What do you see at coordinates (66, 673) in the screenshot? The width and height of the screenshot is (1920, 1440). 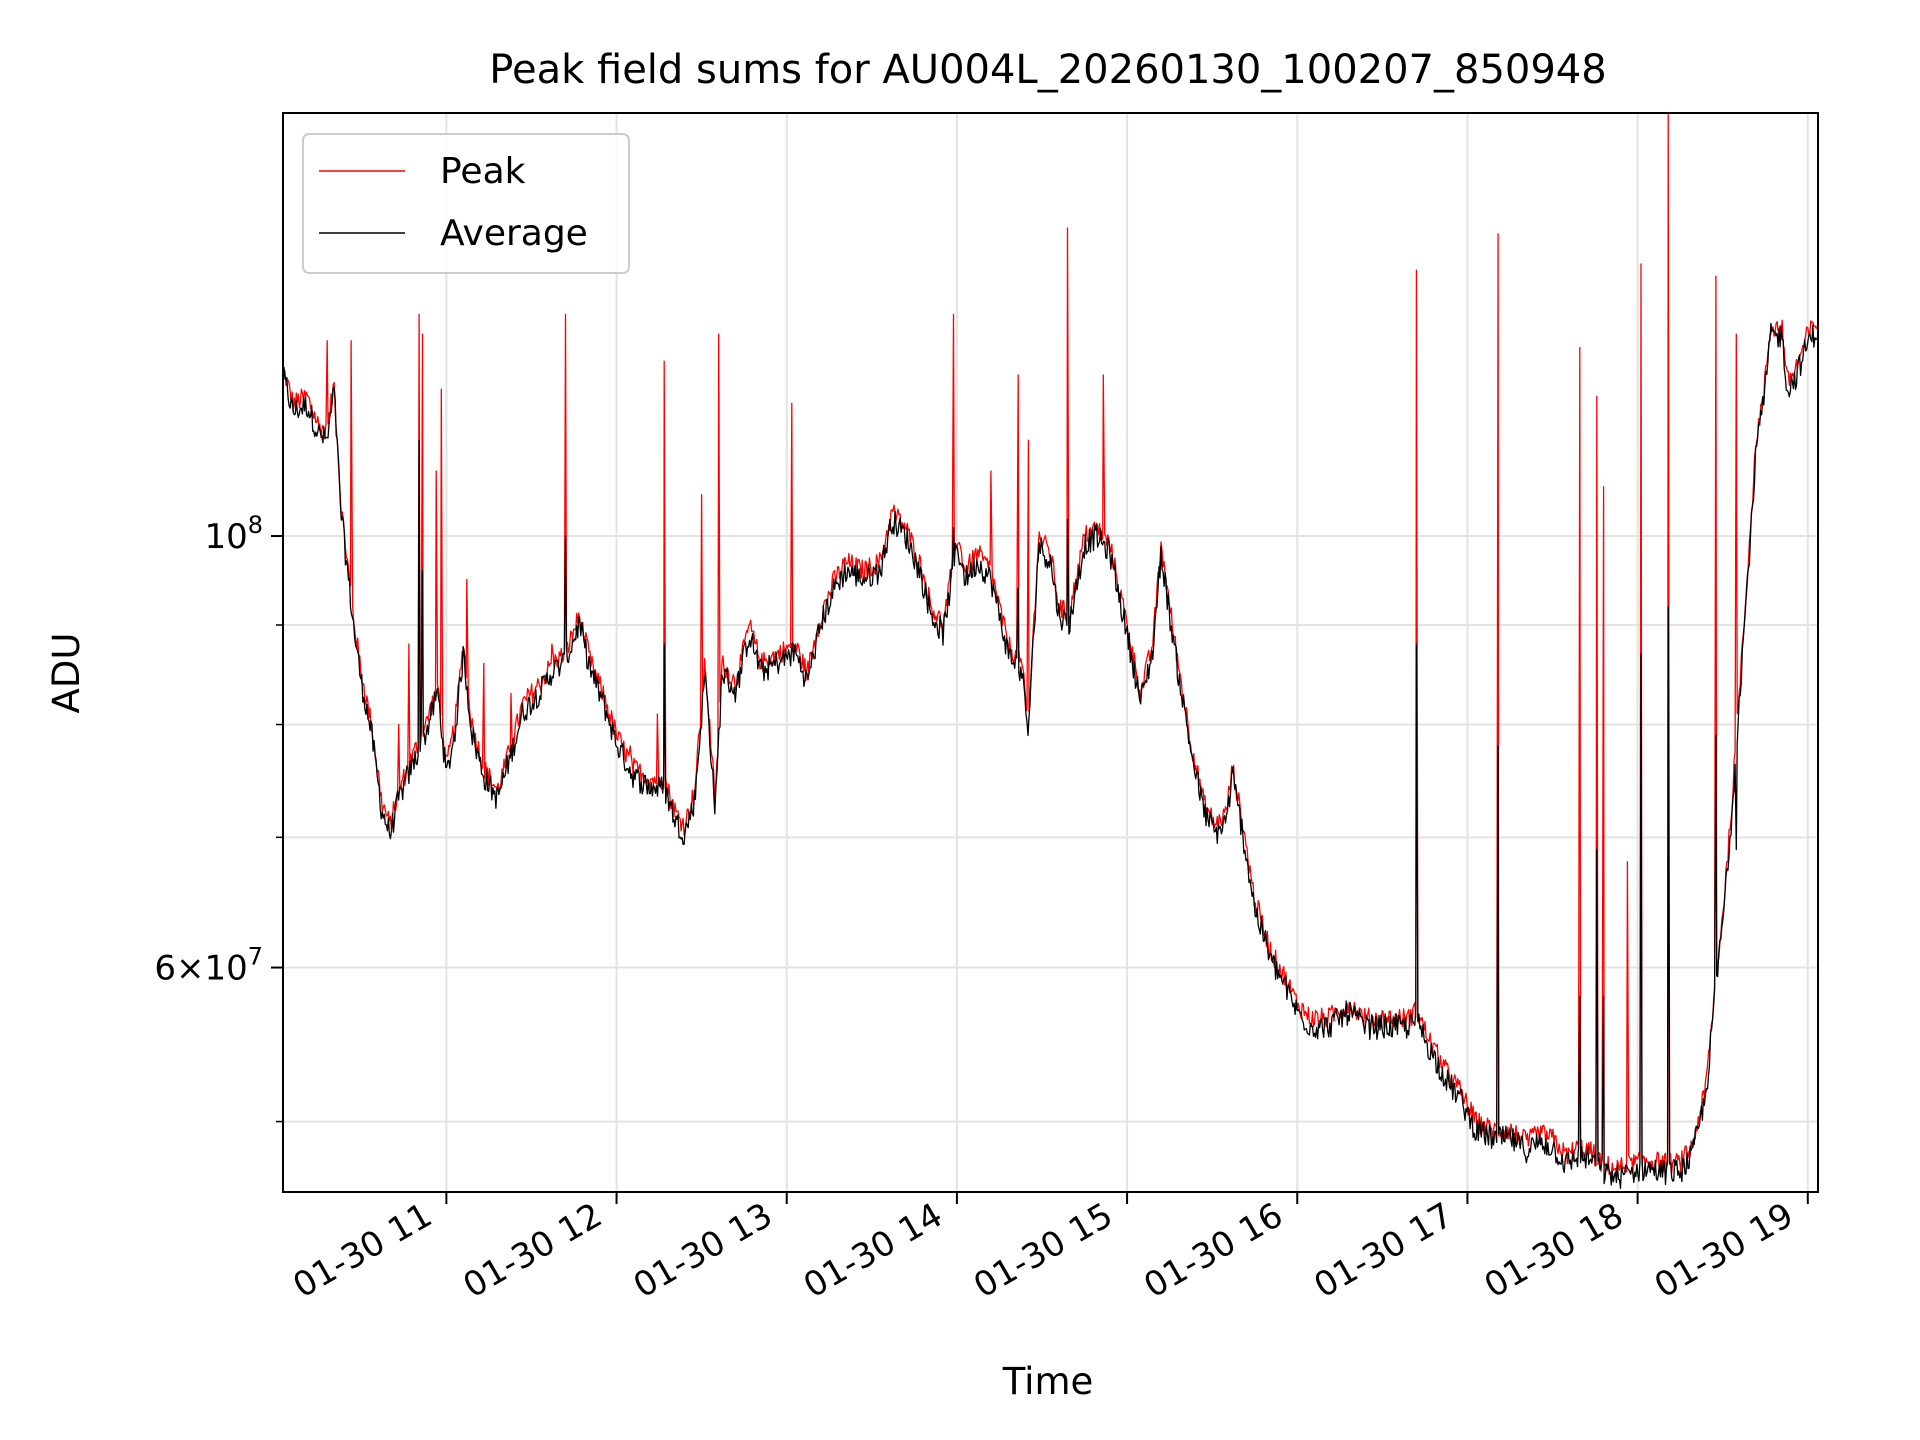 I see `y-axis-label: ADU` at bounding box center [66, 673].